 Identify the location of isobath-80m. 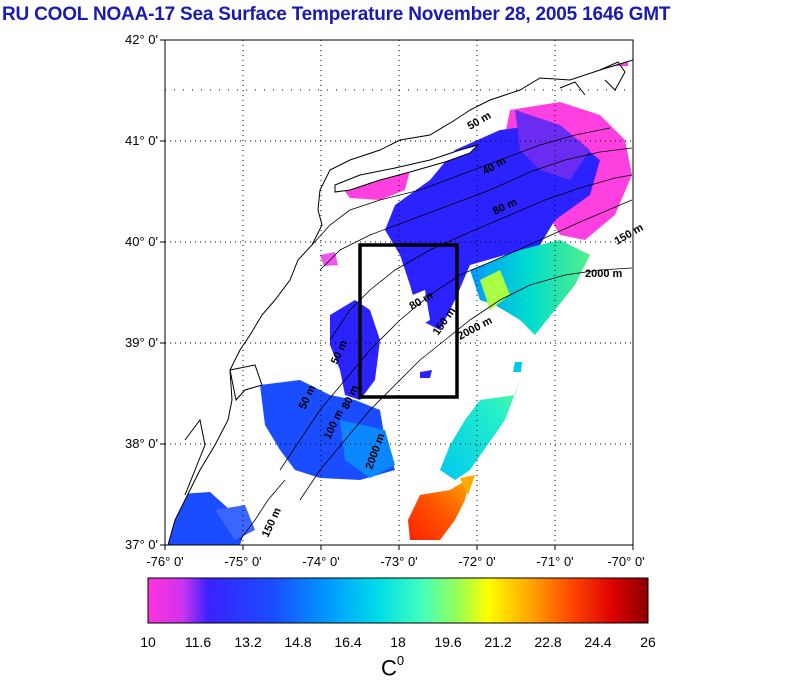
(481, 257).